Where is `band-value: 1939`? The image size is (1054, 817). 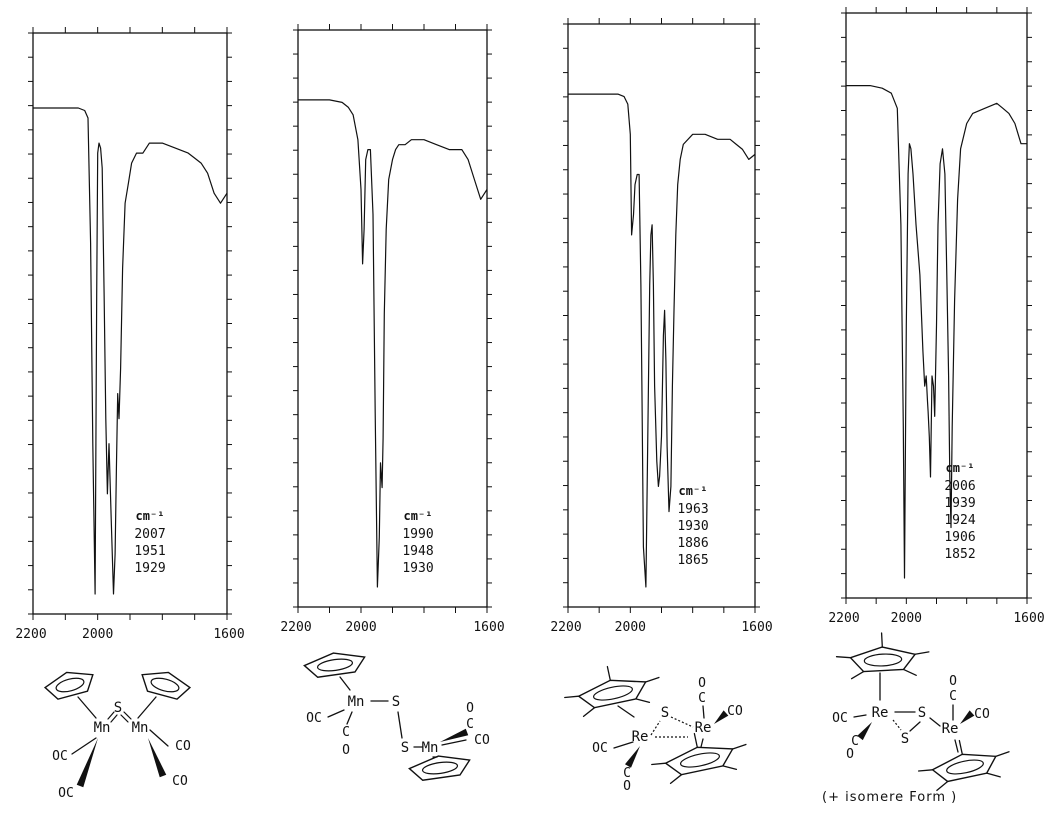
band-value: 1939 is located at coordinates (959, 503).